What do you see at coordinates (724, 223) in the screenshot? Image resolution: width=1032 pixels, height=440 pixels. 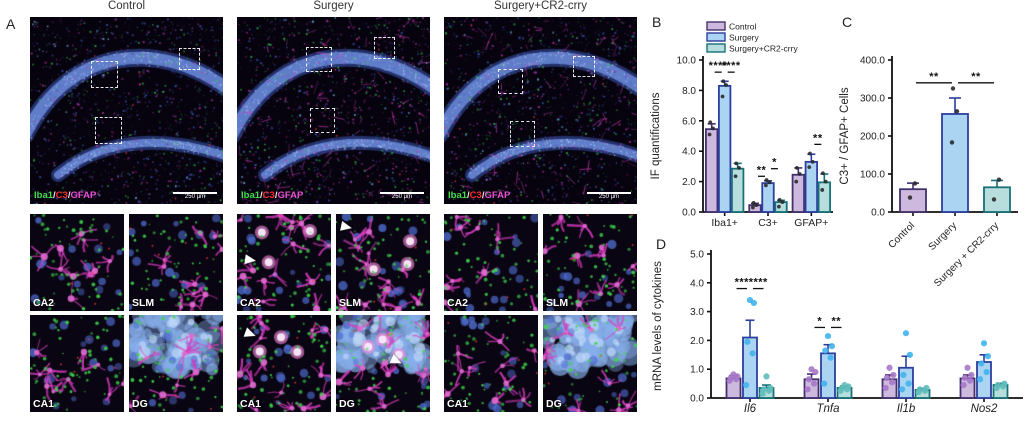 I see `svg-text: Iba1+` at bounding box center [724, 223].